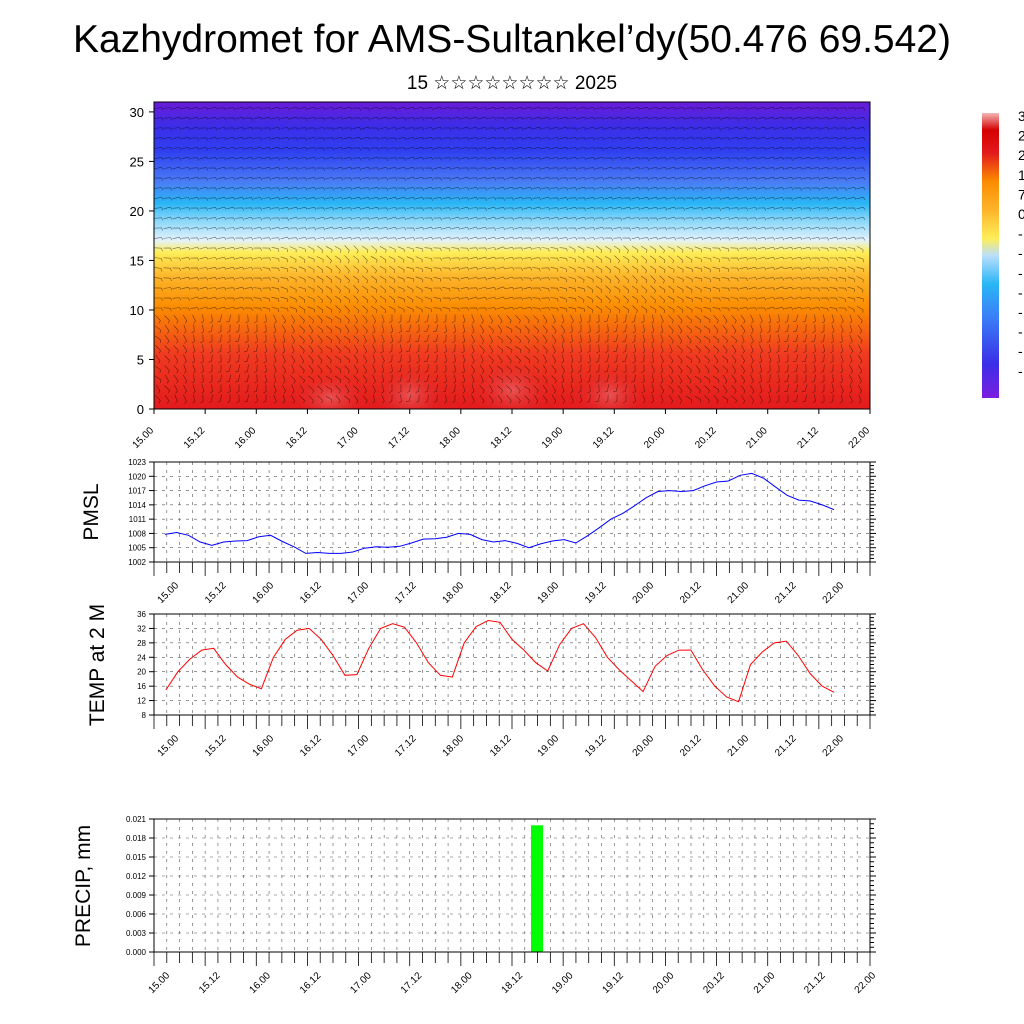 The width and height of the screenshot is (1024, 1024). What do you see at coordinates (136, 895) in the screenshot?
I see `y-tick-label: 0.009` at bounding box center [136, 895].